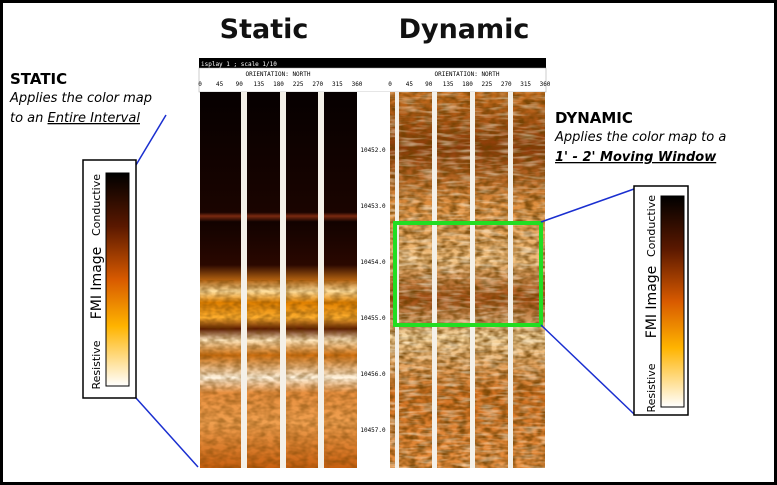  What do you see at coordinates (466, 74) in the screenshot?
I see `orientation-right: ORIENTATION: NORTH` at bounding box center [466, 74].